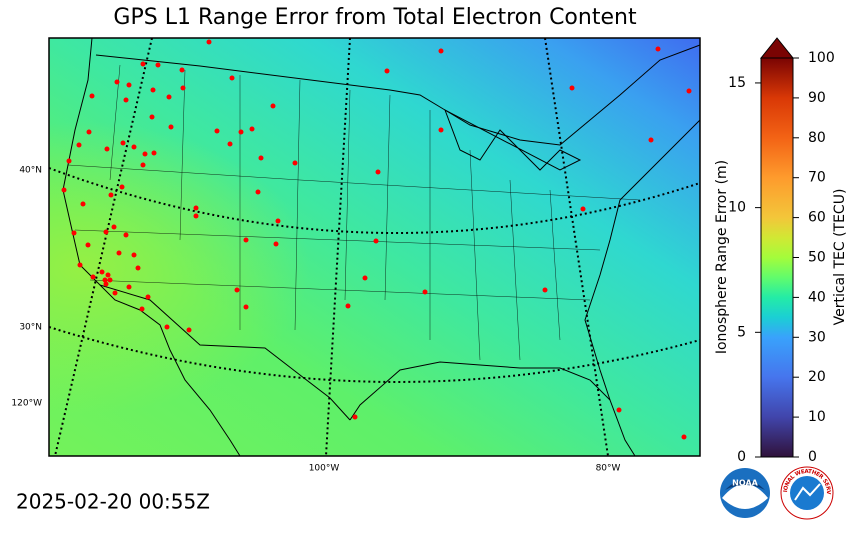 The image size is (855, 536). What do you see at coordinates (398, 95) in the screenshot?
I see `border-canada` at bounding box center [398, 95].